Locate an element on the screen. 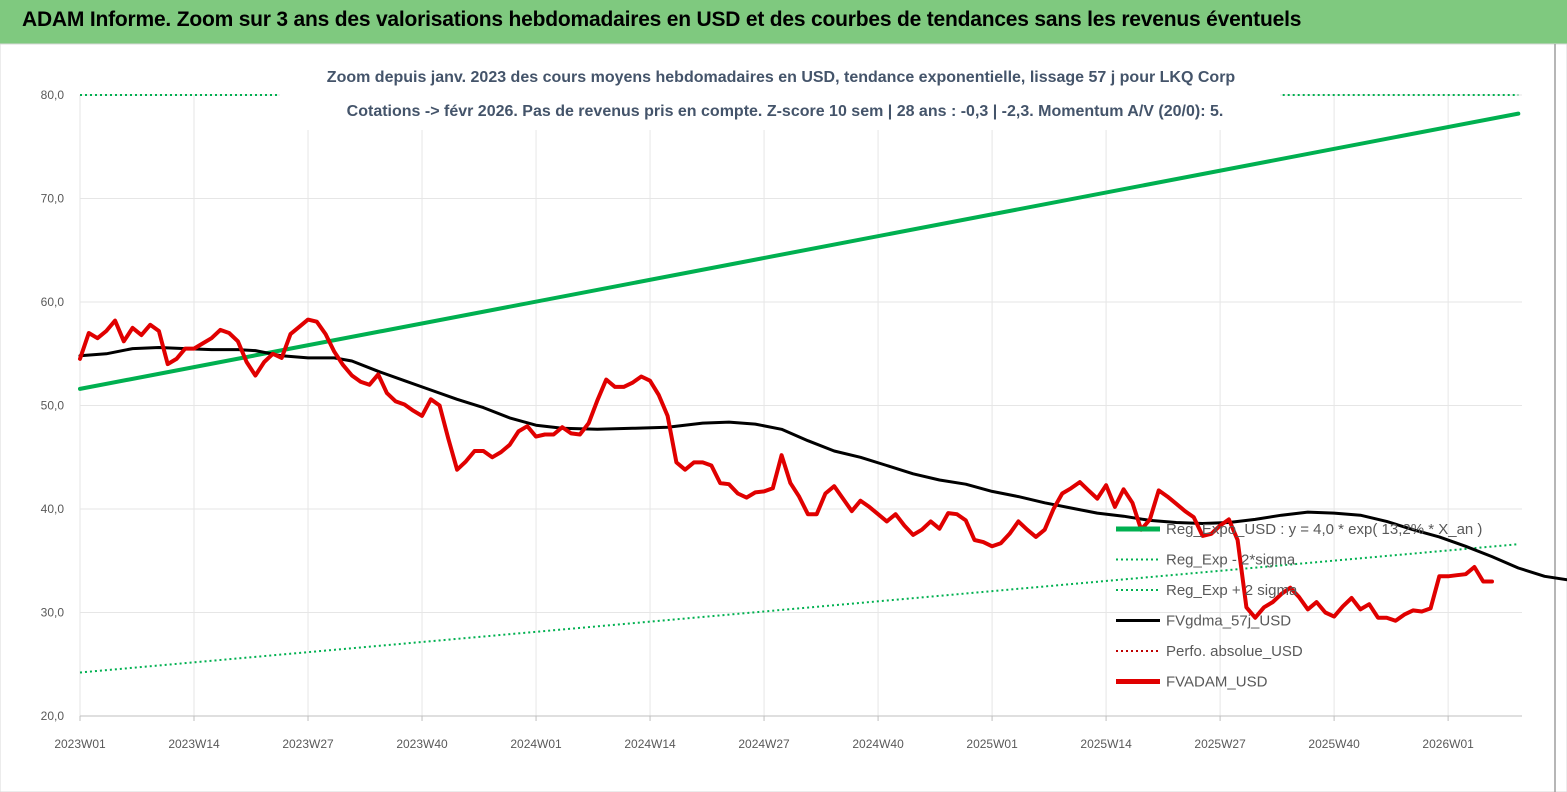 The image size is (1567, 792). y-tick-label: 80,0 is located at coordinates (53, 95).